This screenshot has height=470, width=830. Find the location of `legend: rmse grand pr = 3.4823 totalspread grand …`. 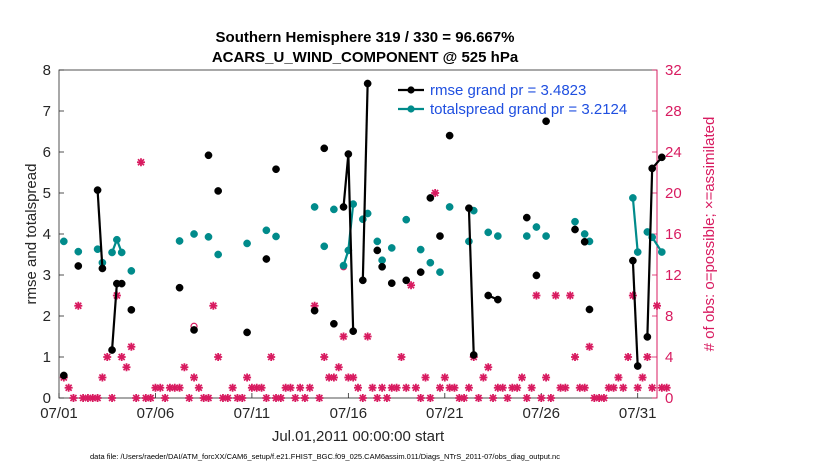

legend: rmse grand pr = 3.4823 totalspread grand … is located at coordinates (512, 100).